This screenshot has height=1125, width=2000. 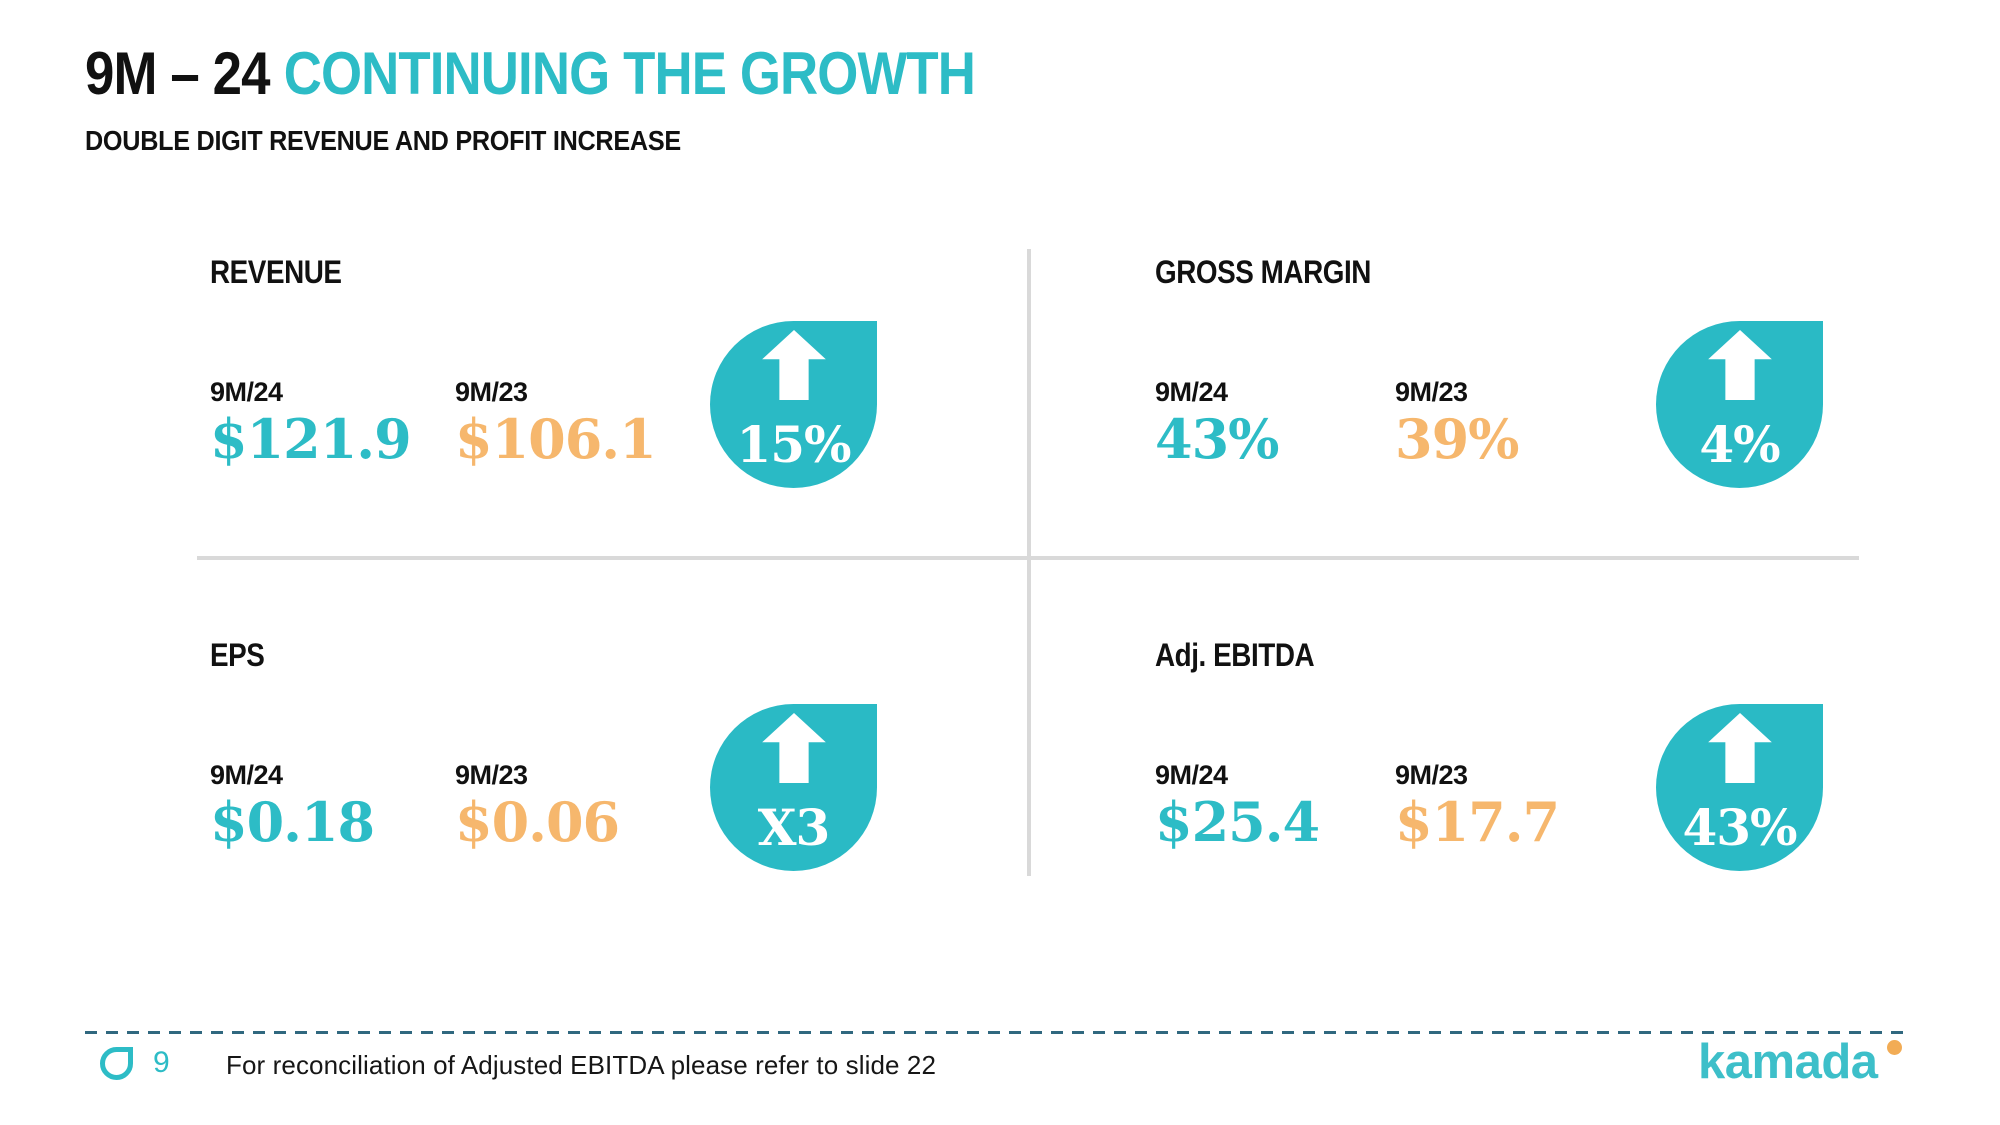 I want to click on metric-value-current: $121.9, so click(x=311, y=439).